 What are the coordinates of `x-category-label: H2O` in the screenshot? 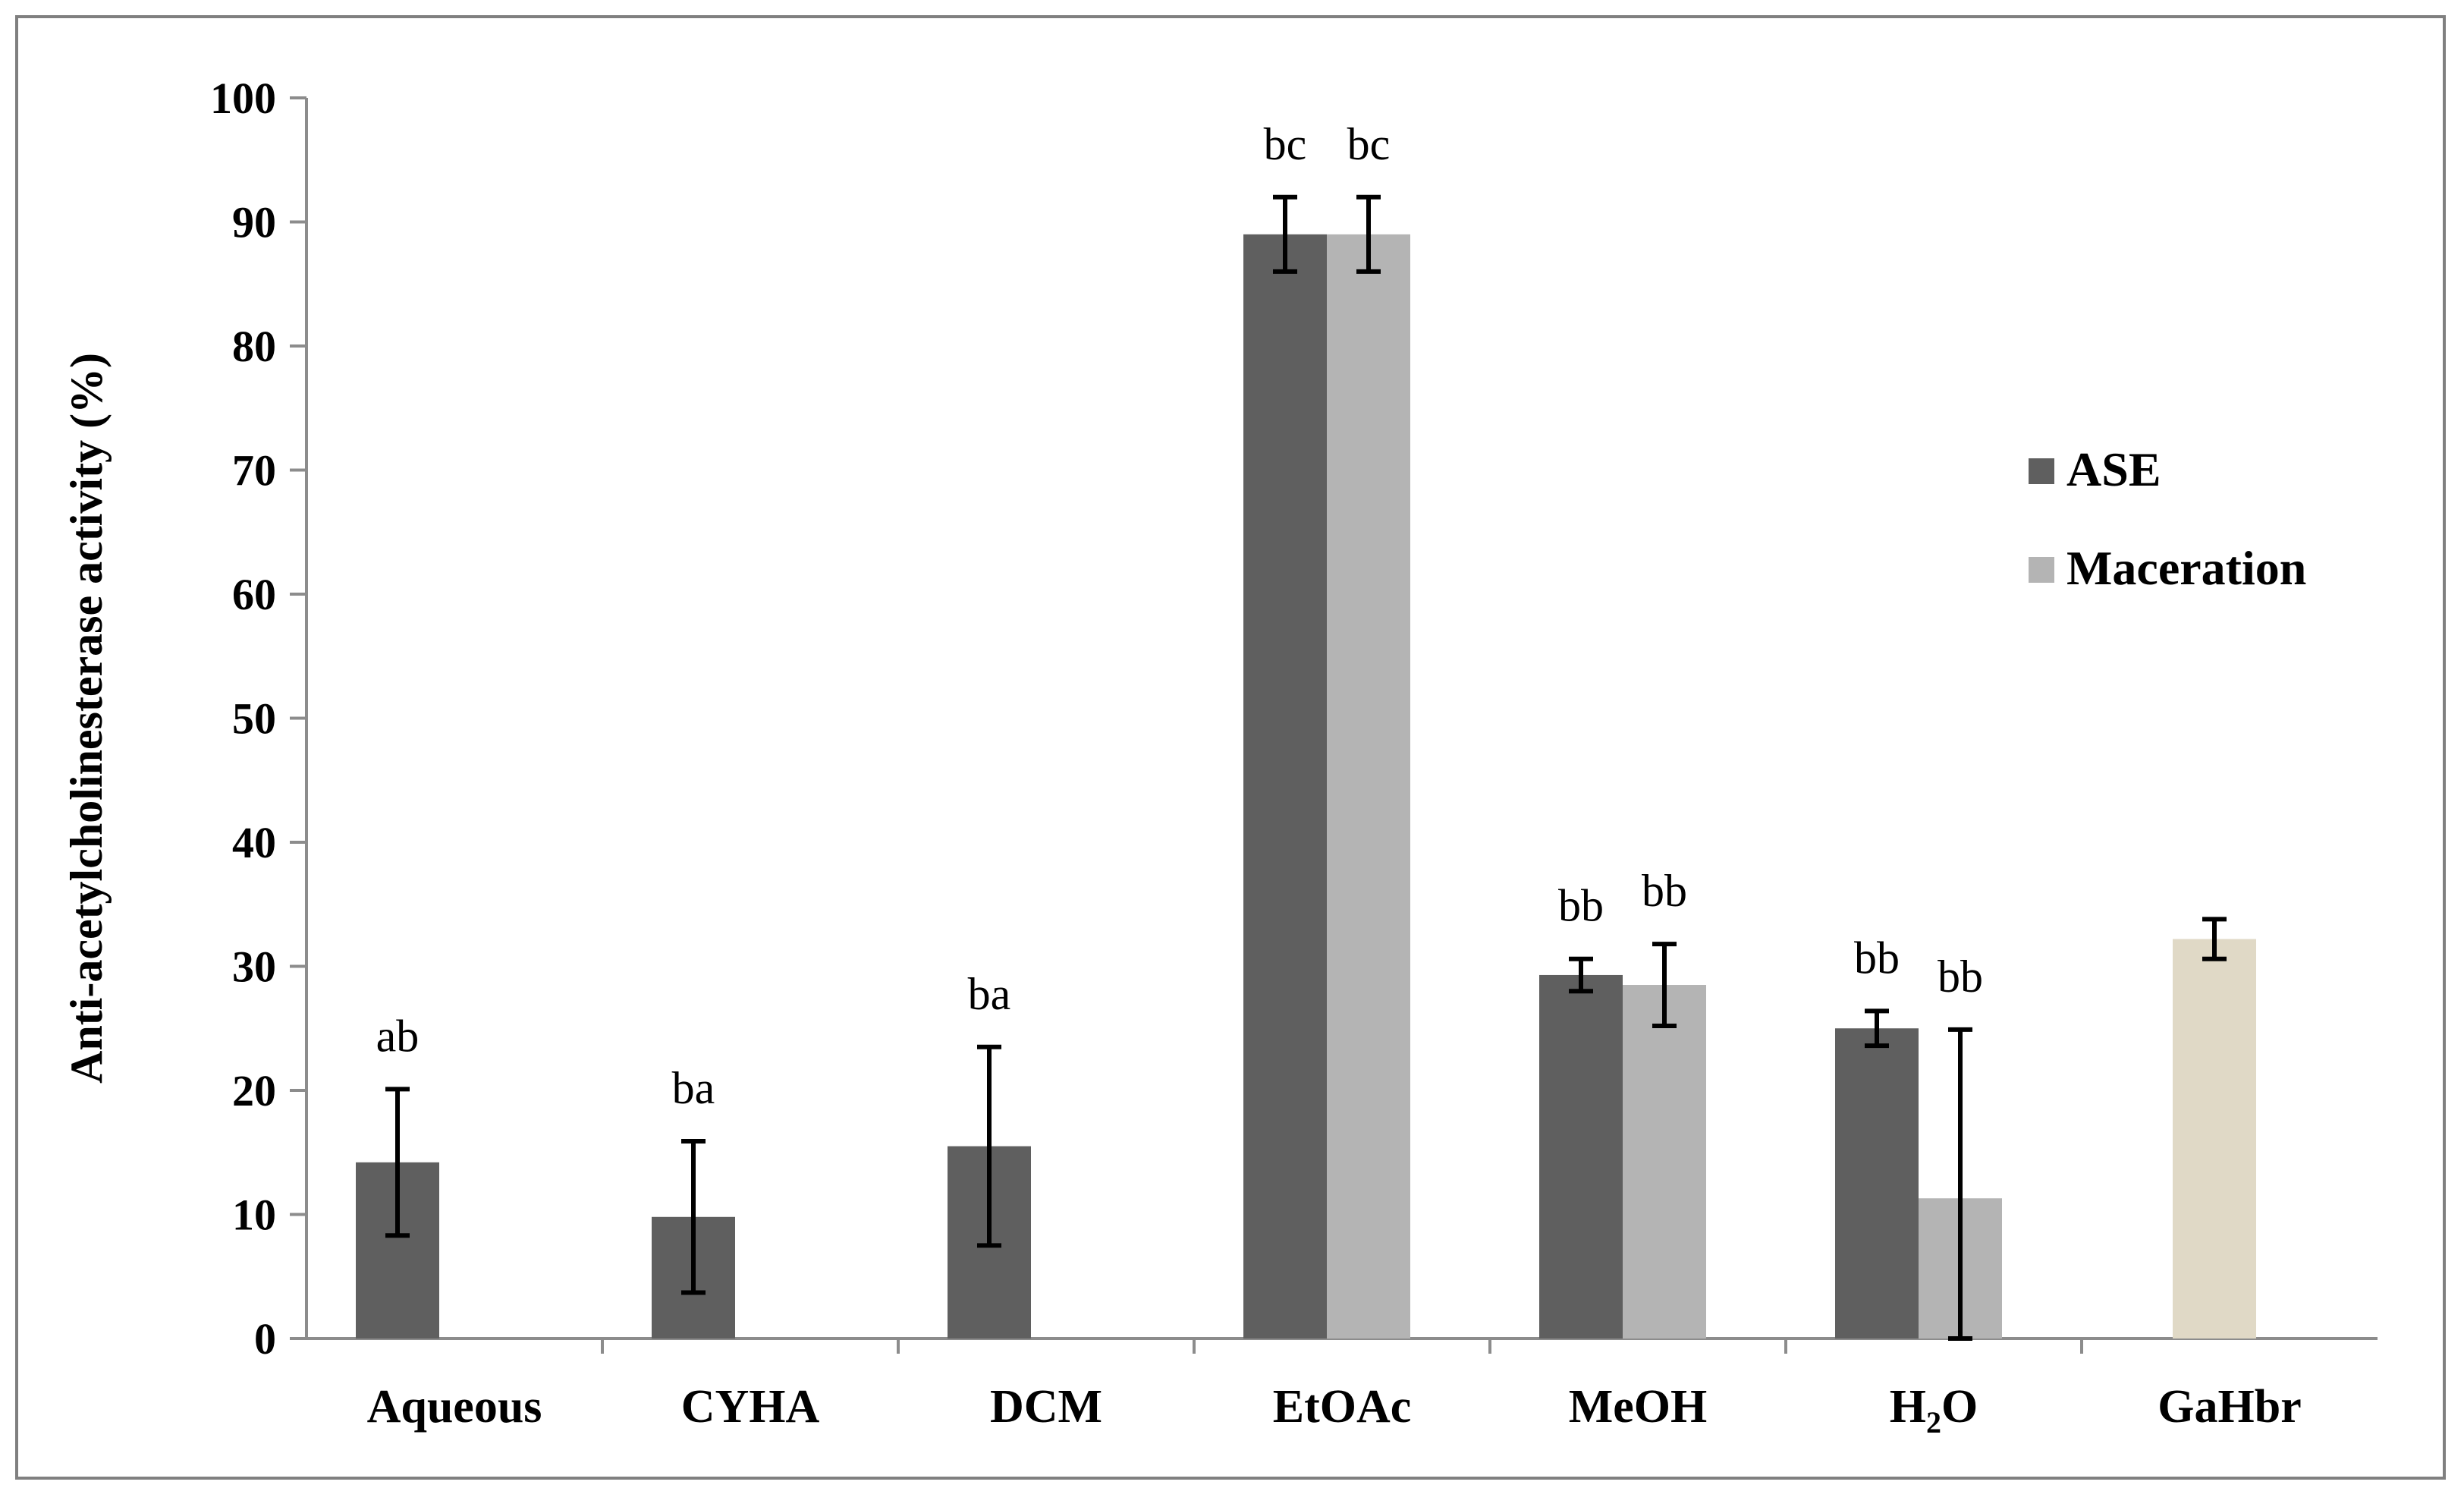 It's located at (1934, 1410).